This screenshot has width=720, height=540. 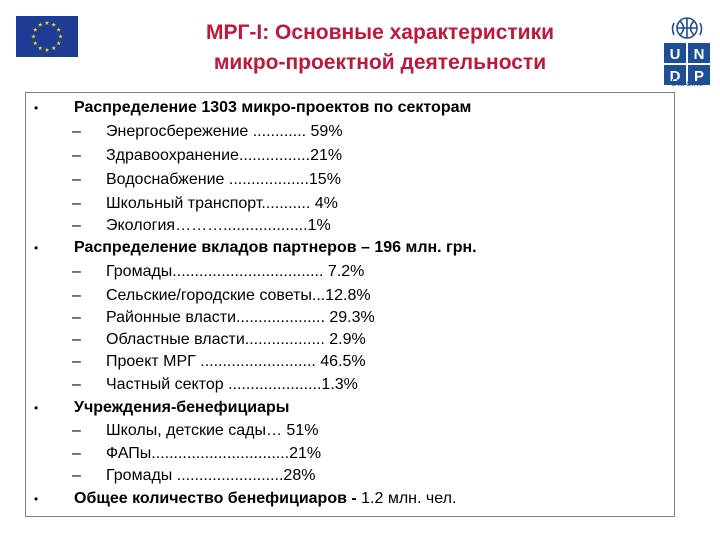 I want to click on list-item-text: Школы, детские сады… 51%, so click(x=212, y=430).